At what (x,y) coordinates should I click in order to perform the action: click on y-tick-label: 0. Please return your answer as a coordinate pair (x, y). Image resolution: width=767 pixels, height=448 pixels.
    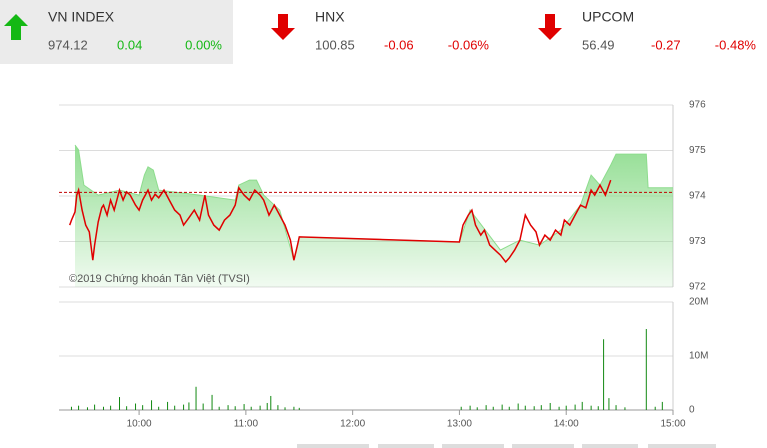
    Looking at the image, I should click on (692, 410).